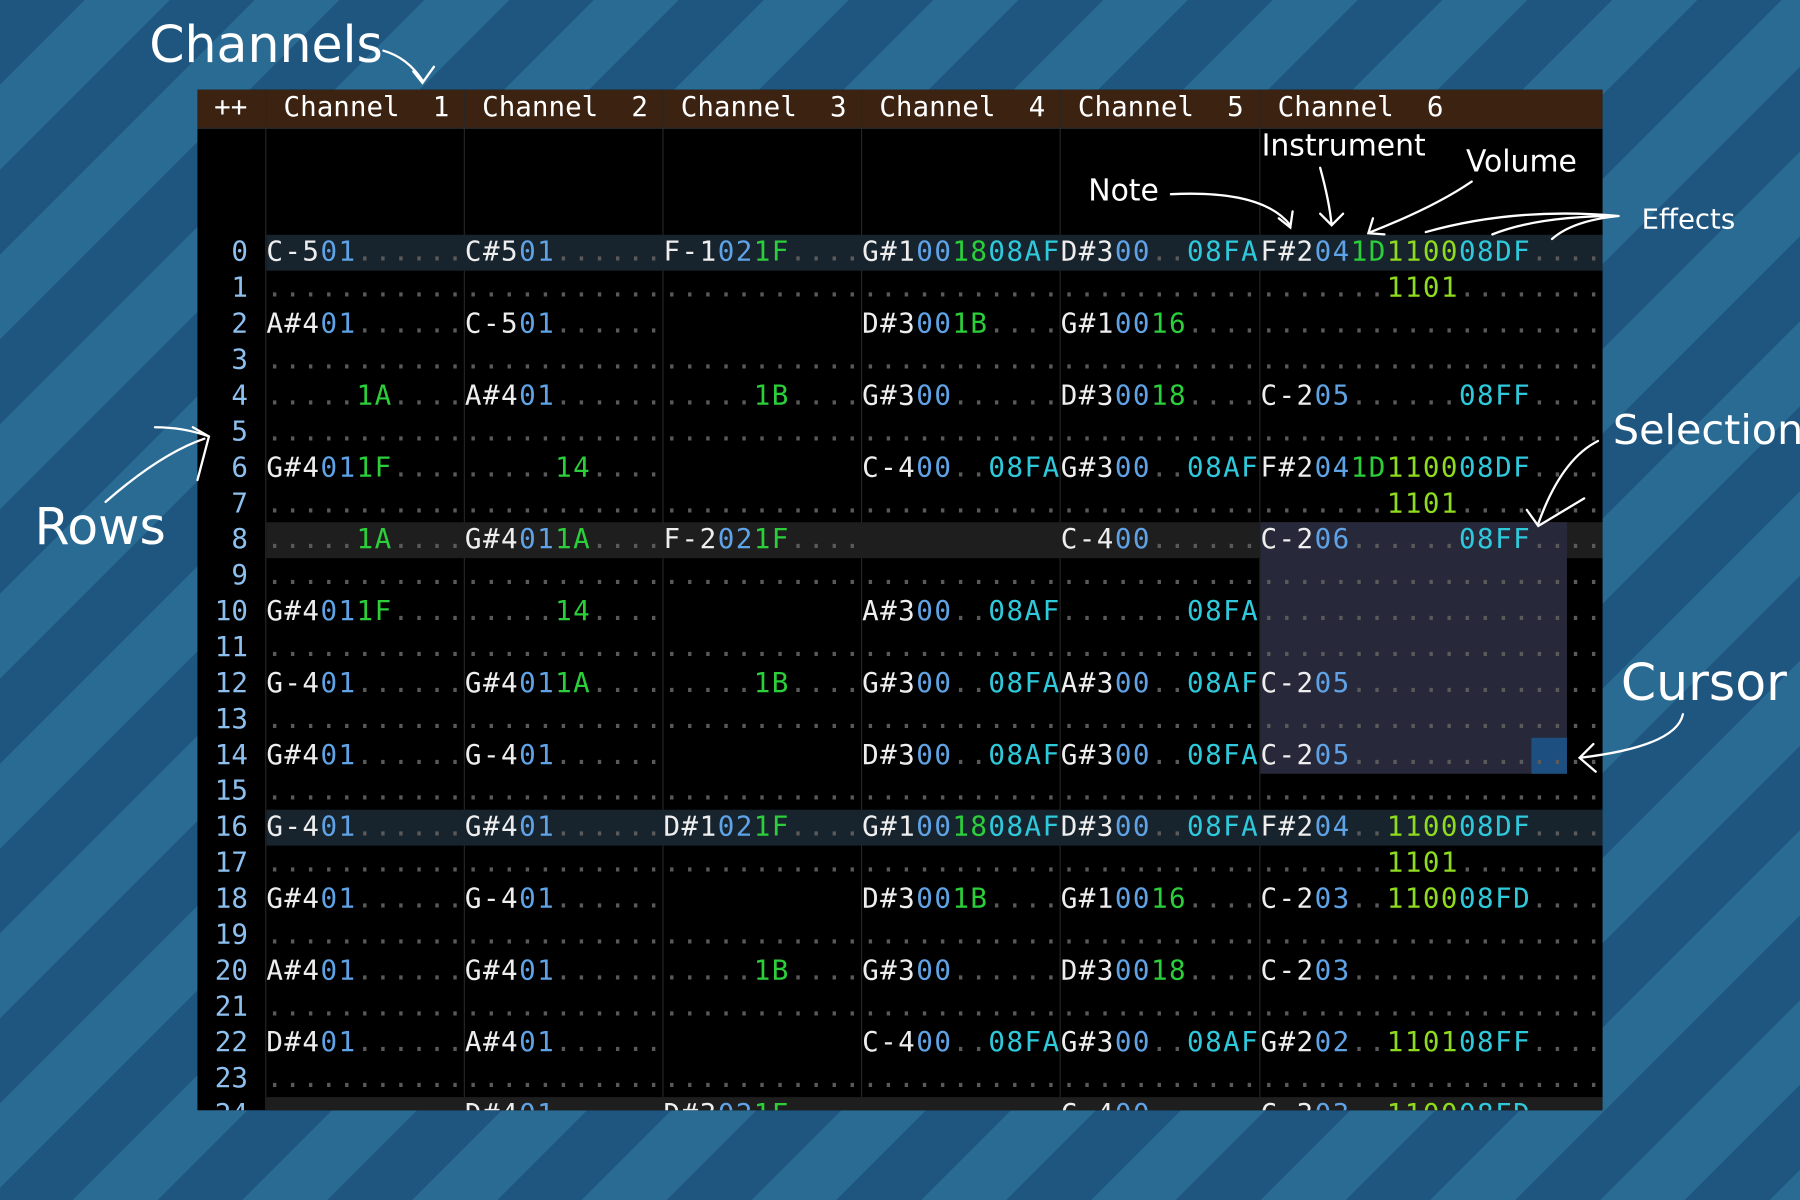  I want to click on row-number: 18, so click(231, 899).